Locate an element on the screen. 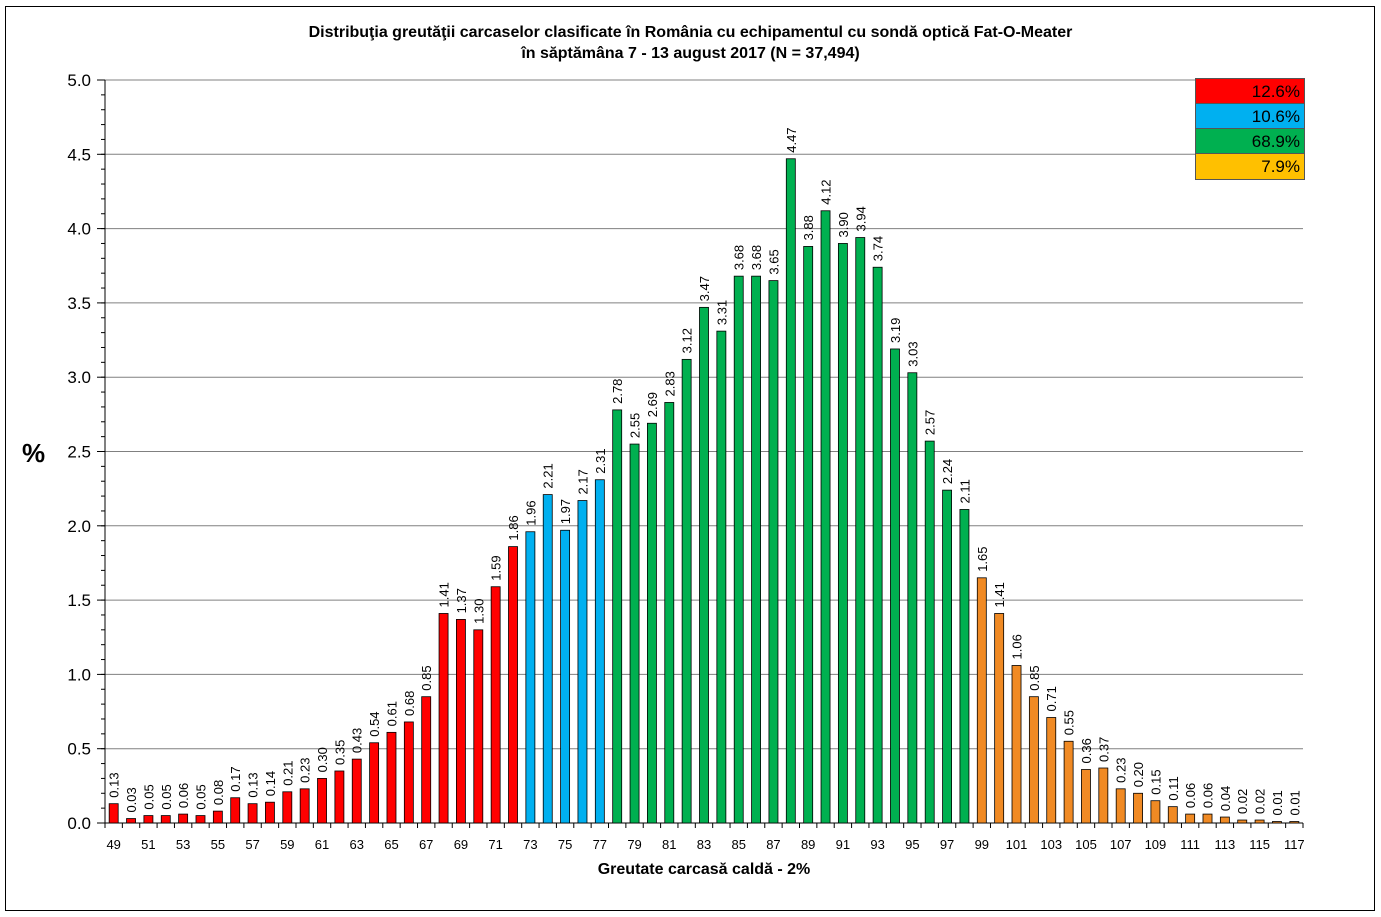 The image size is (1381, 917). value-label: 0.54 is located at coordinates (374, 723).